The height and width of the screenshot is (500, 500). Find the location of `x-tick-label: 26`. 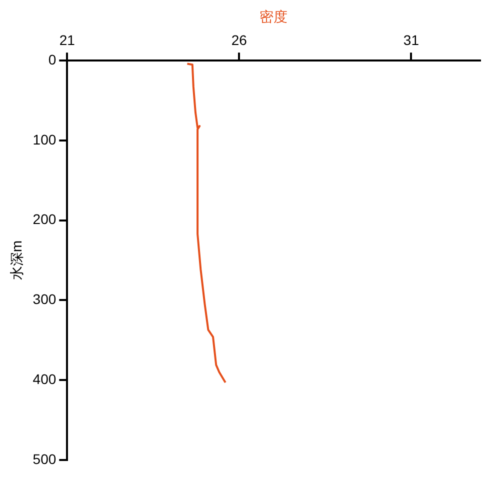

x-tick-label: 26 is located at coordinates (239, 40).